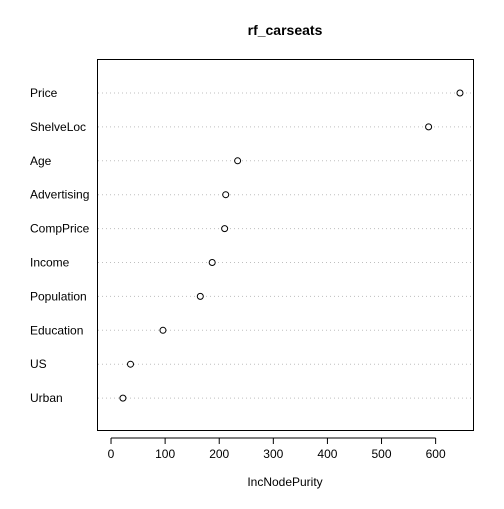  What do you see at coordinates (60, 229) in the screenshot?
I see `category-label: CompPrice` at bounding box center [60, 229].